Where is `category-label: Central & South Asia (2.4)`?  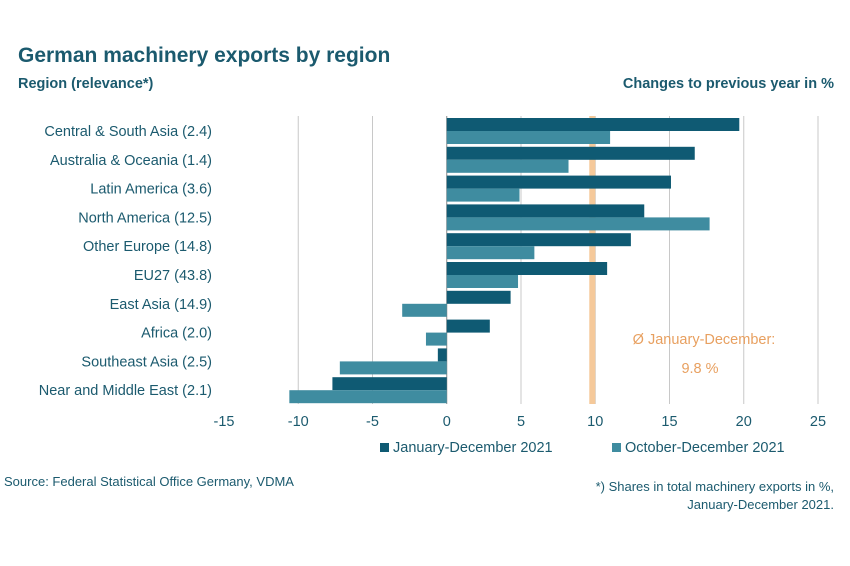
category-label: Central & South Asia (2.4) is located at coordinates (128, 132).